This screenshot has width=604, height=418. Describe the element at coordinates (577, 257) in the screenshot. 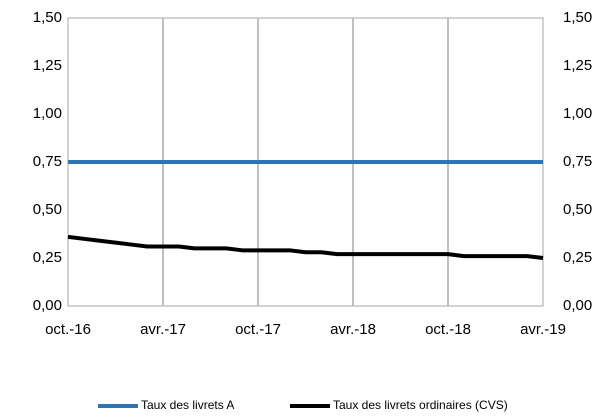

I see `y2-tick-label: 0,25` at that location.